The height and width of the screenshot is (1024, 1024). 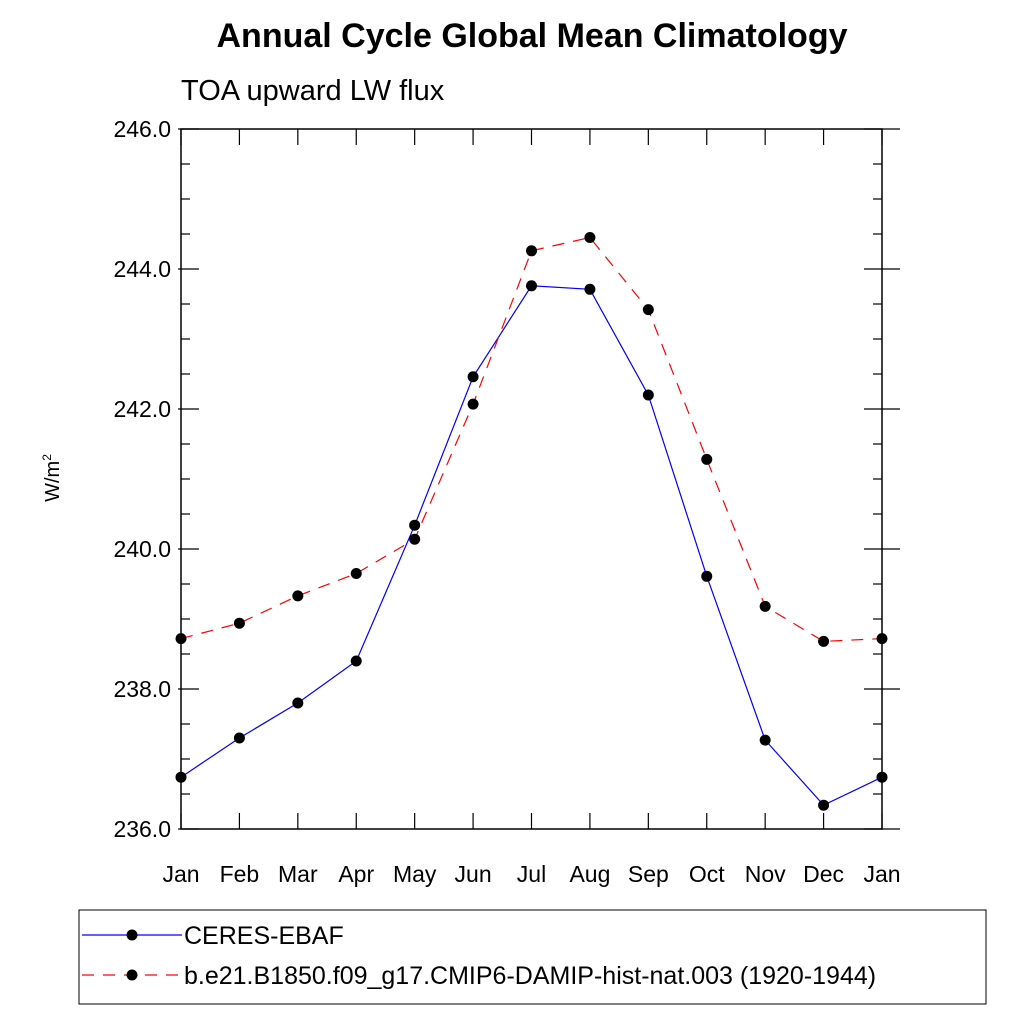 I want to click on legend-marker-ceres, so click(x=132, y=935).